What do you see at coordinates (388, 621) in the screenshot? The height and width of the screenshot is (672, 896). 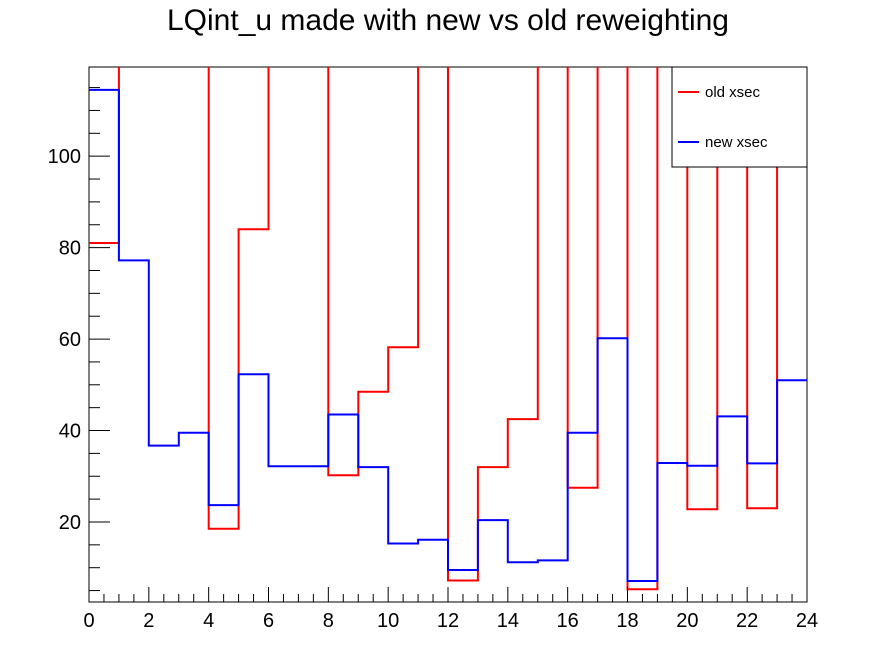 I see `x-tick-label: 10` at bounding box center [388, 621].